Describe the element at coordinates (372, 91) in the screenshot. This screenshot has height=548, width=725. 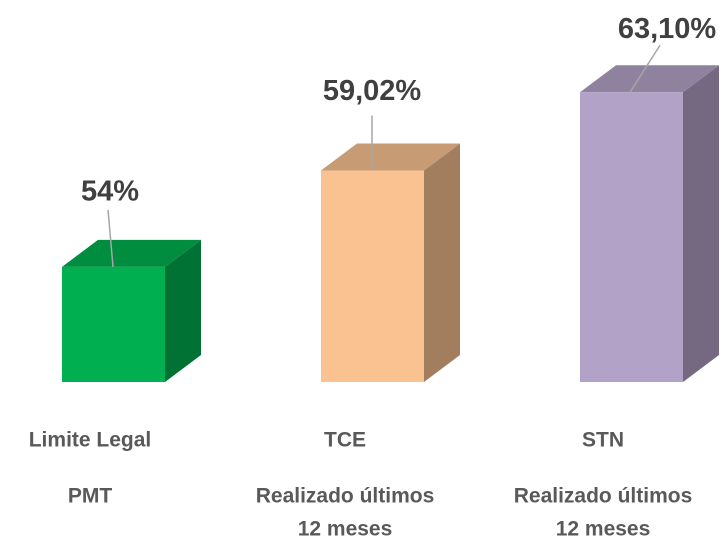
I see `value-label: 59,02%` at that location.